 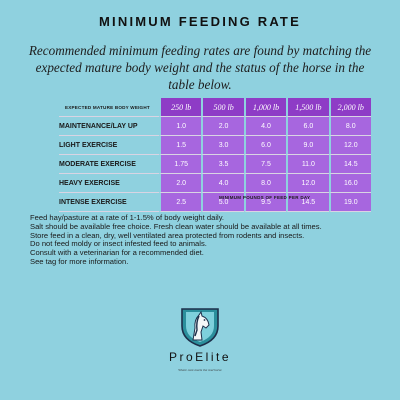 I want to click on row-label: INTENSE EXERCISE, so click(x=109, y=202).